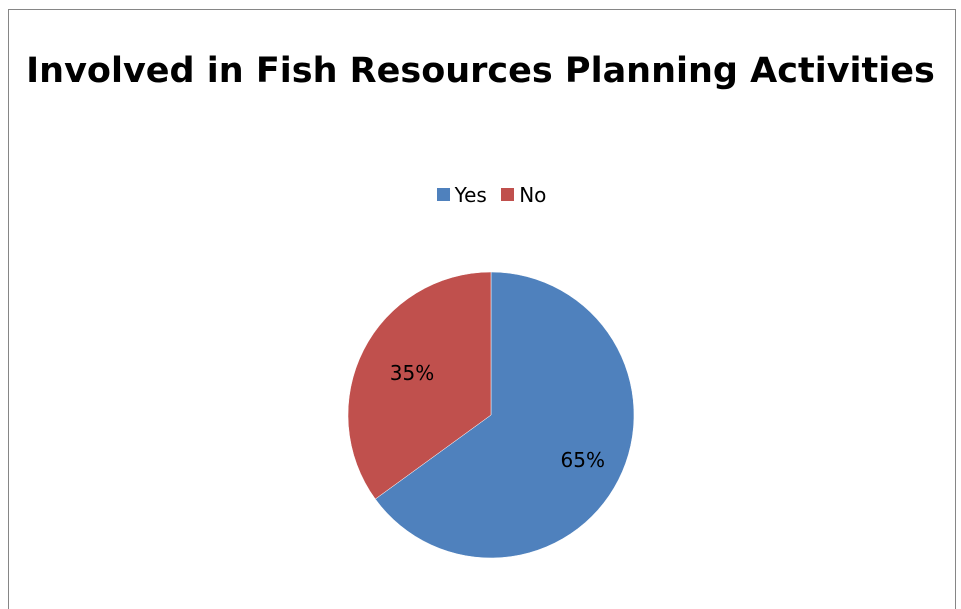  I want to click on pie-slice-no, so click(419, 385).